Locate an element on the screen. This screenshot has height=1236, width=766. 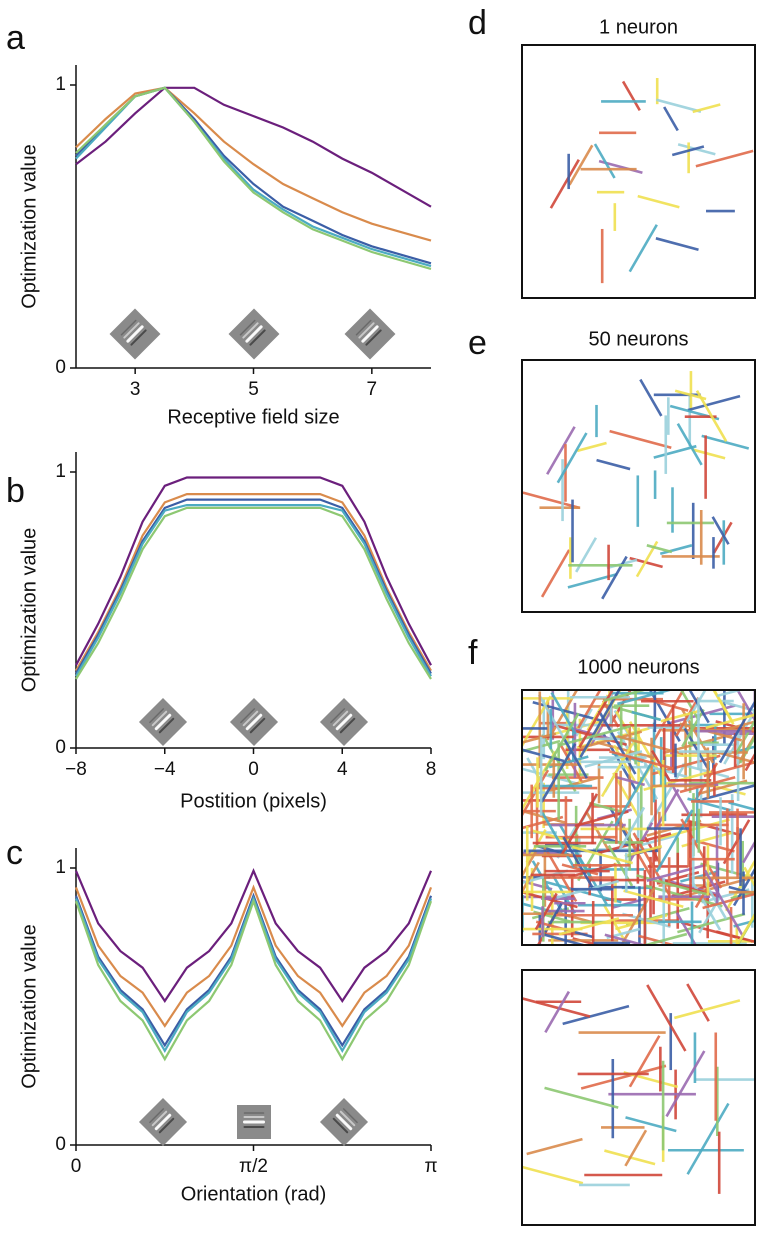
x-axis-label: Postition (pixels) is located at coordinates (253, 801).